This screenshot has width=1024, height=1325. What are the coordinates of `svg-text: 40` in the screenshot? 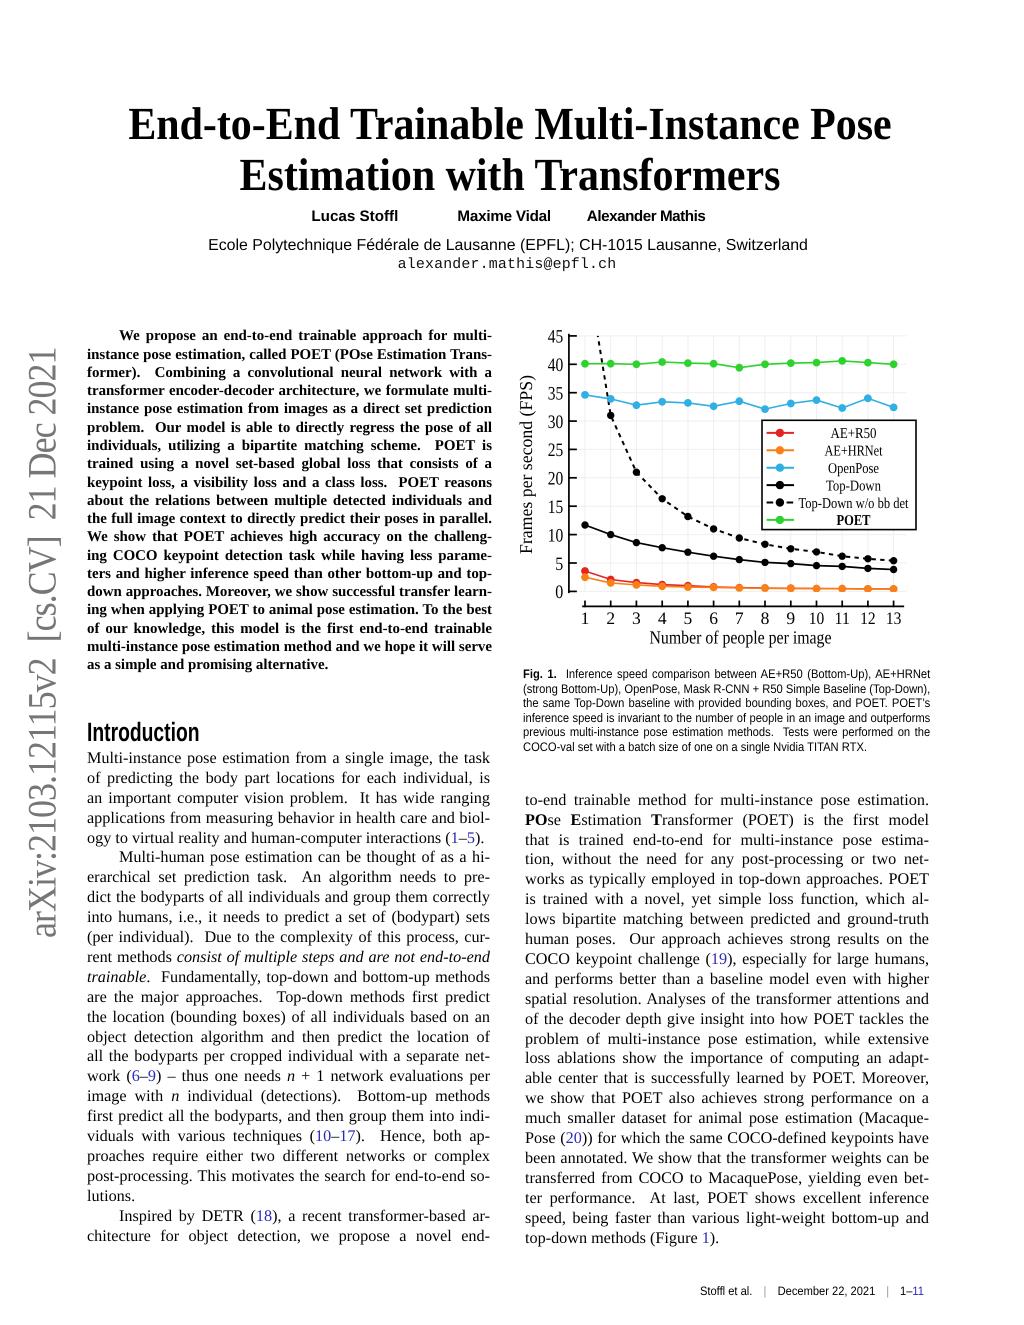 It's located at (556, 365).